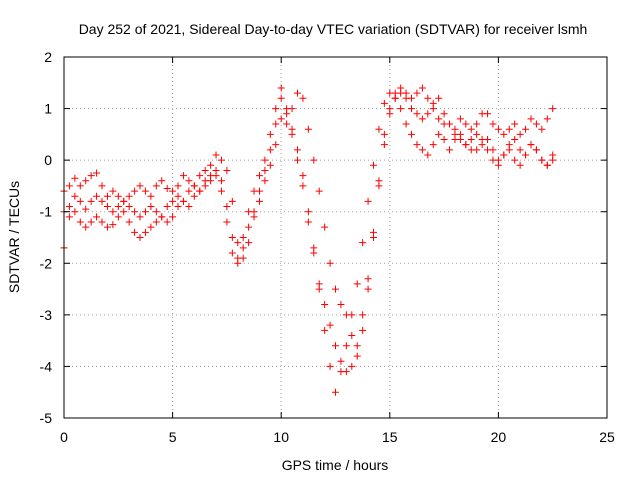  What do you see at coordinates (335, 465) in the screenshot?
I see `x-axis-label: GPS time / hours` at bounding box center [335, 465].